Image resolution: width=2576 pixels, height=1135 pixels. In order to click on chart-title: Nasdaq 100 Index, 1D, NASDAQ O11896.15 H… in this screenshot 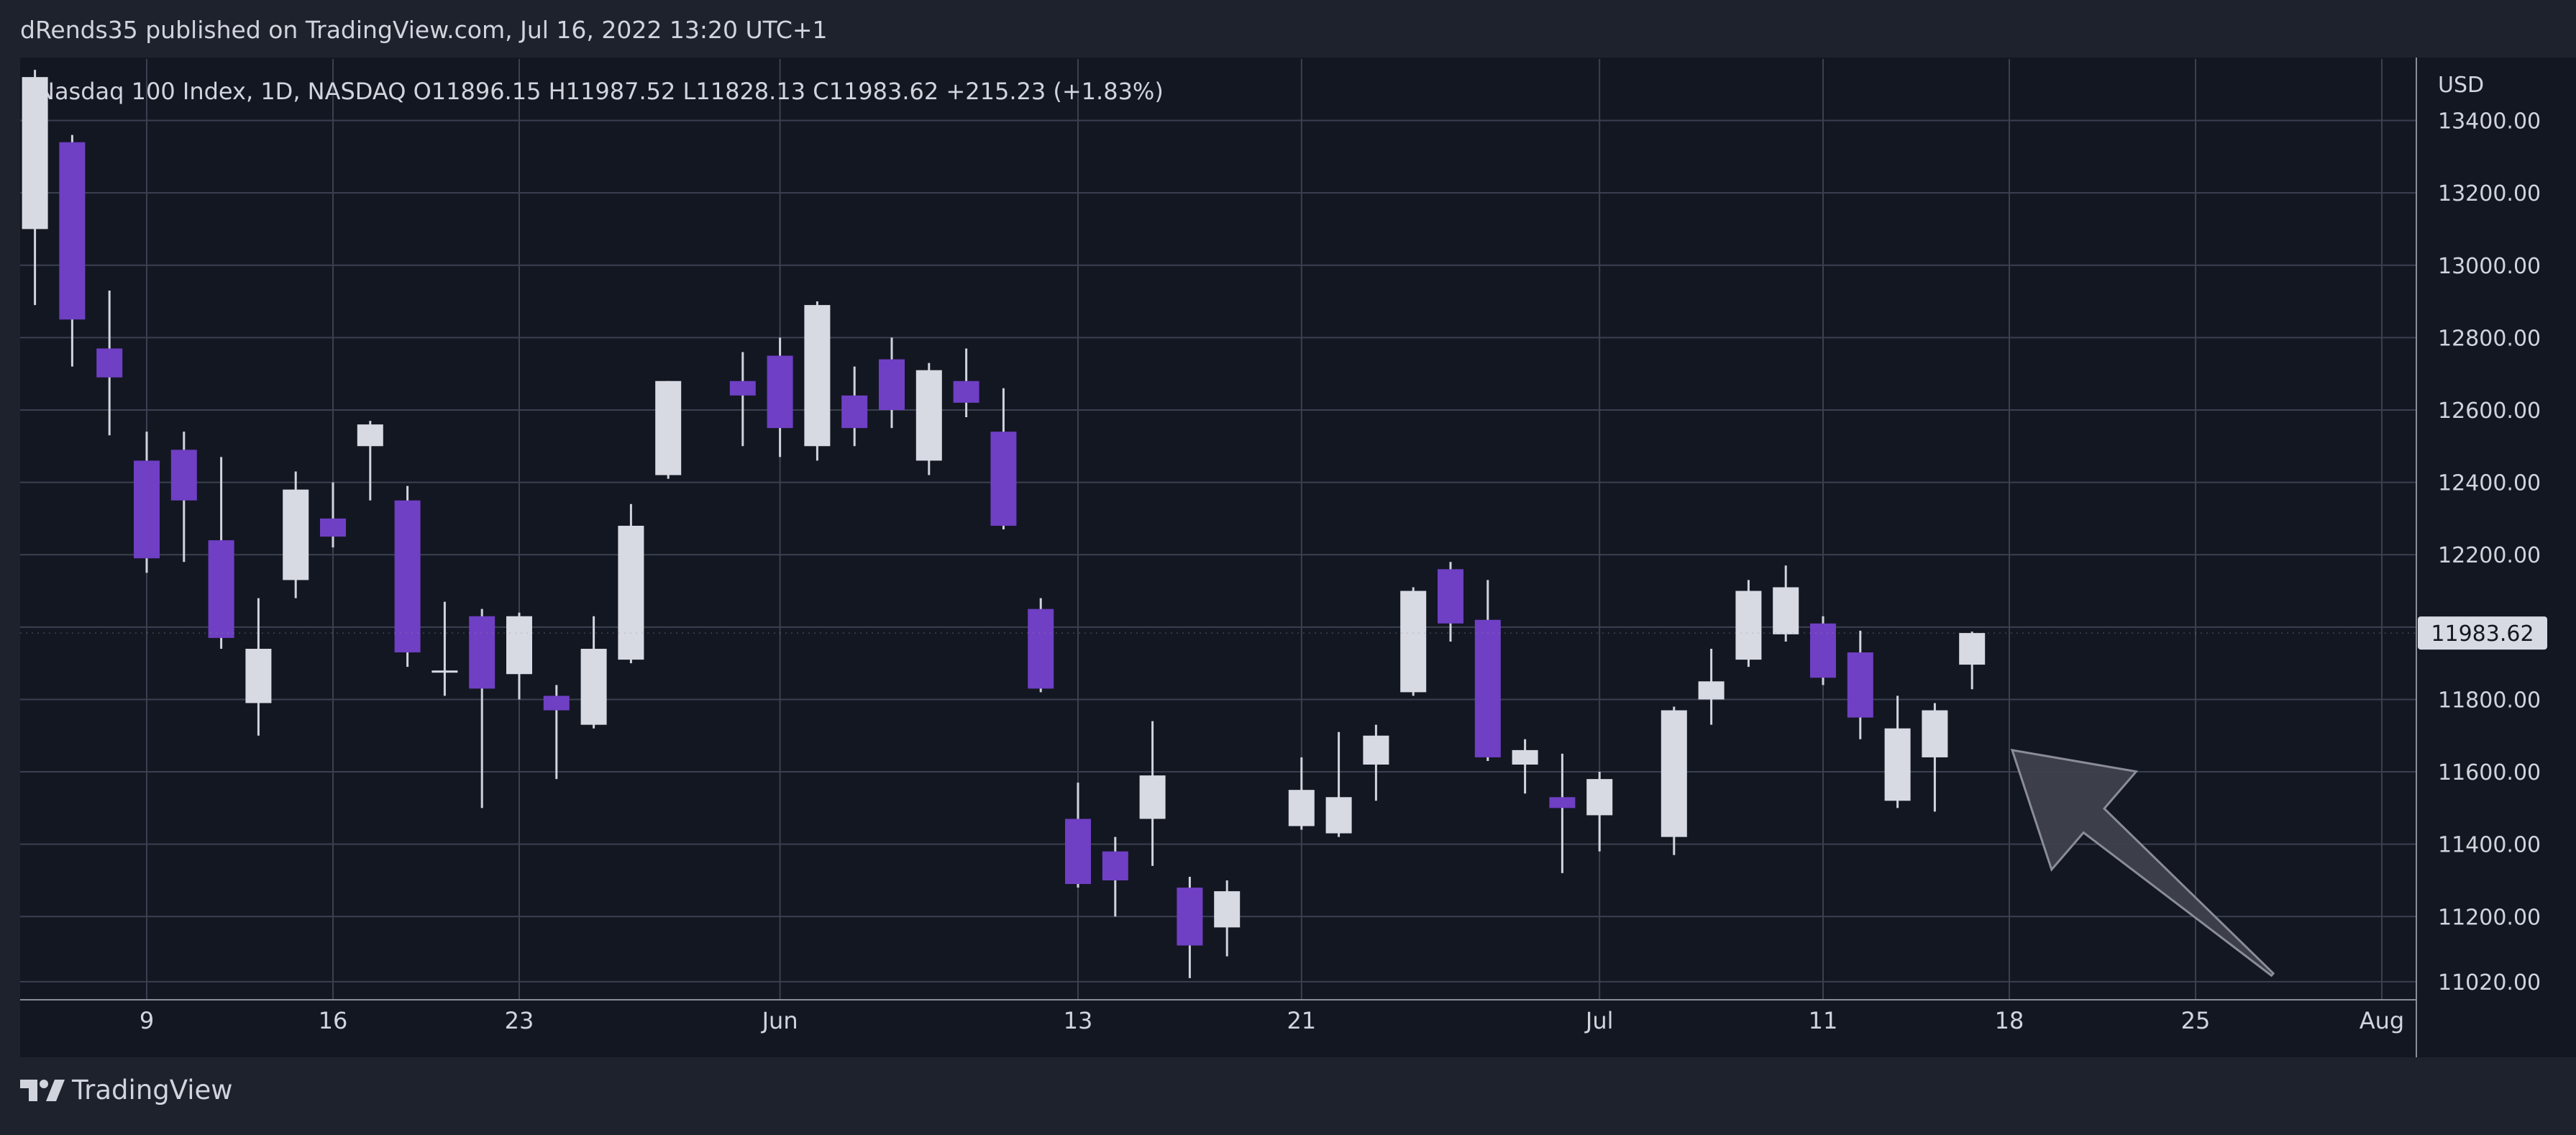, I will do `click(600, 91)`.